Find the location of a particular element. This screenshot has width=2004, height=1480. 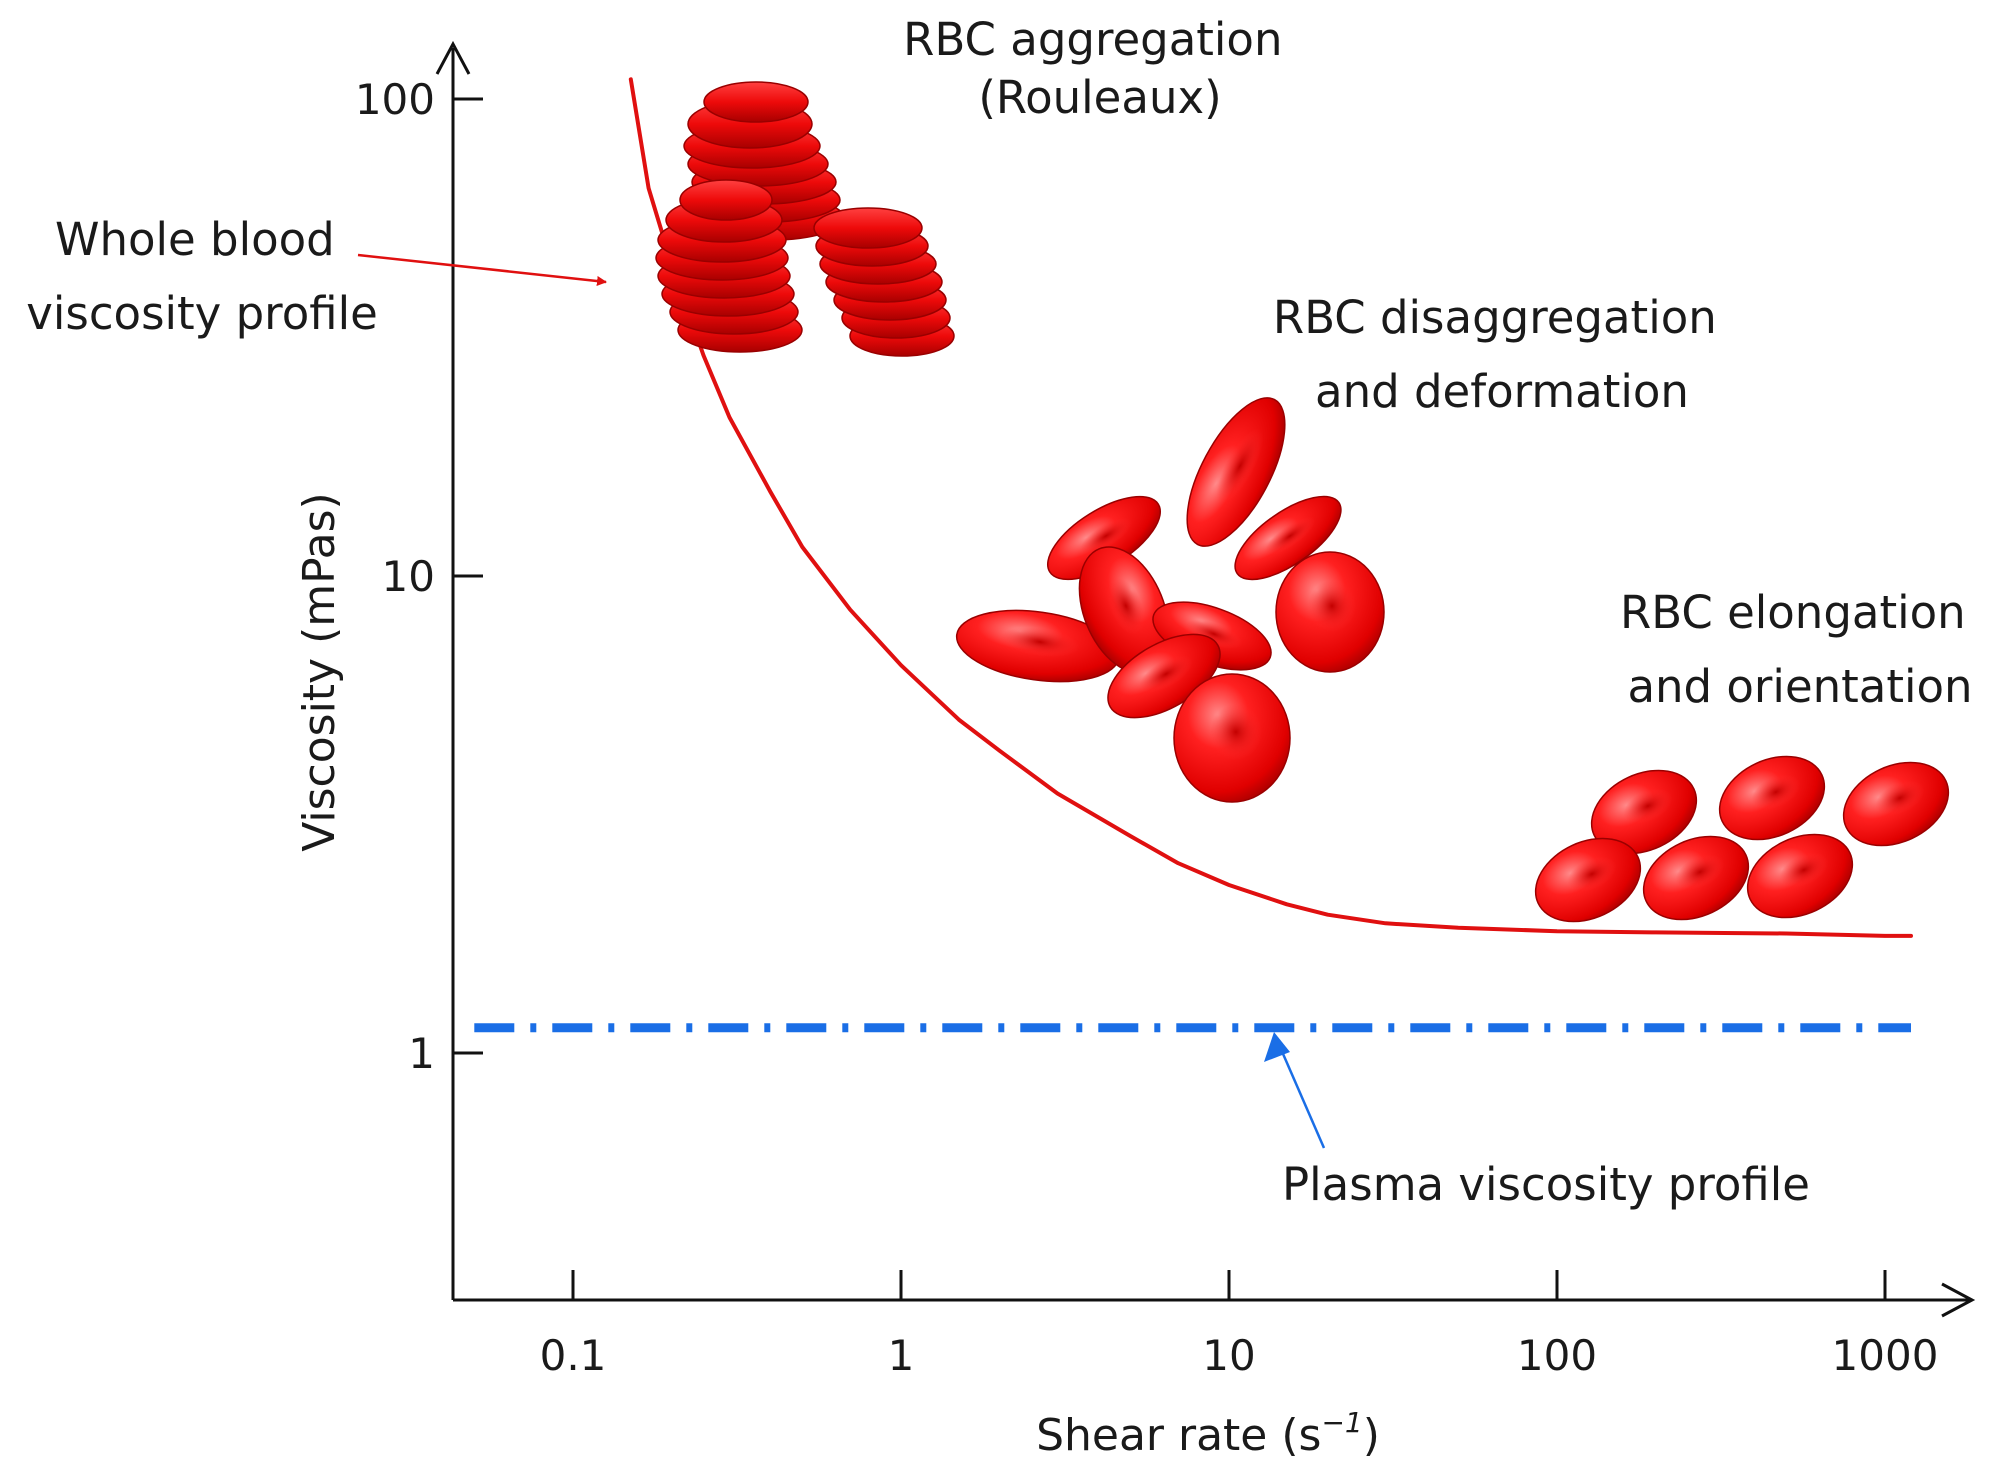

annotation-aggregation-line2: (Rouleaux) is located at coordinates (1099, 97).